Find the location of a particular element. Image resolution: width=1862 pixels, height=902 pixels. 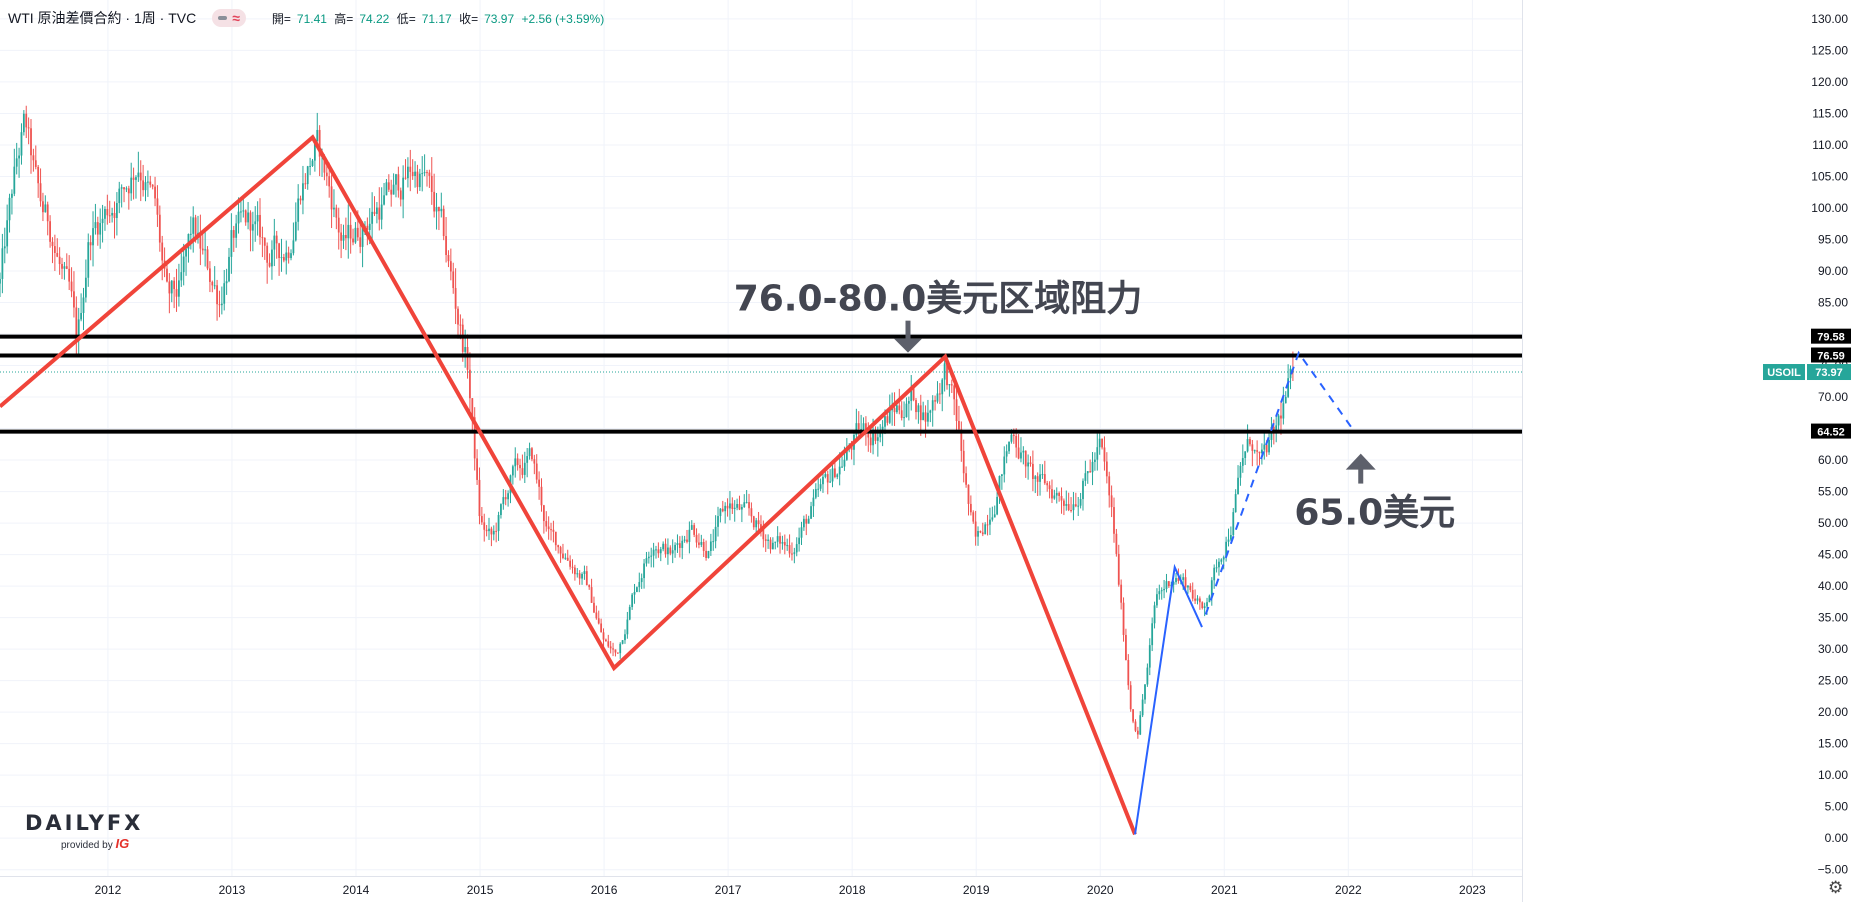

symbol-title: WTI 原油差價合約 · 1周 · TVC is located at coordinates (102, 18).